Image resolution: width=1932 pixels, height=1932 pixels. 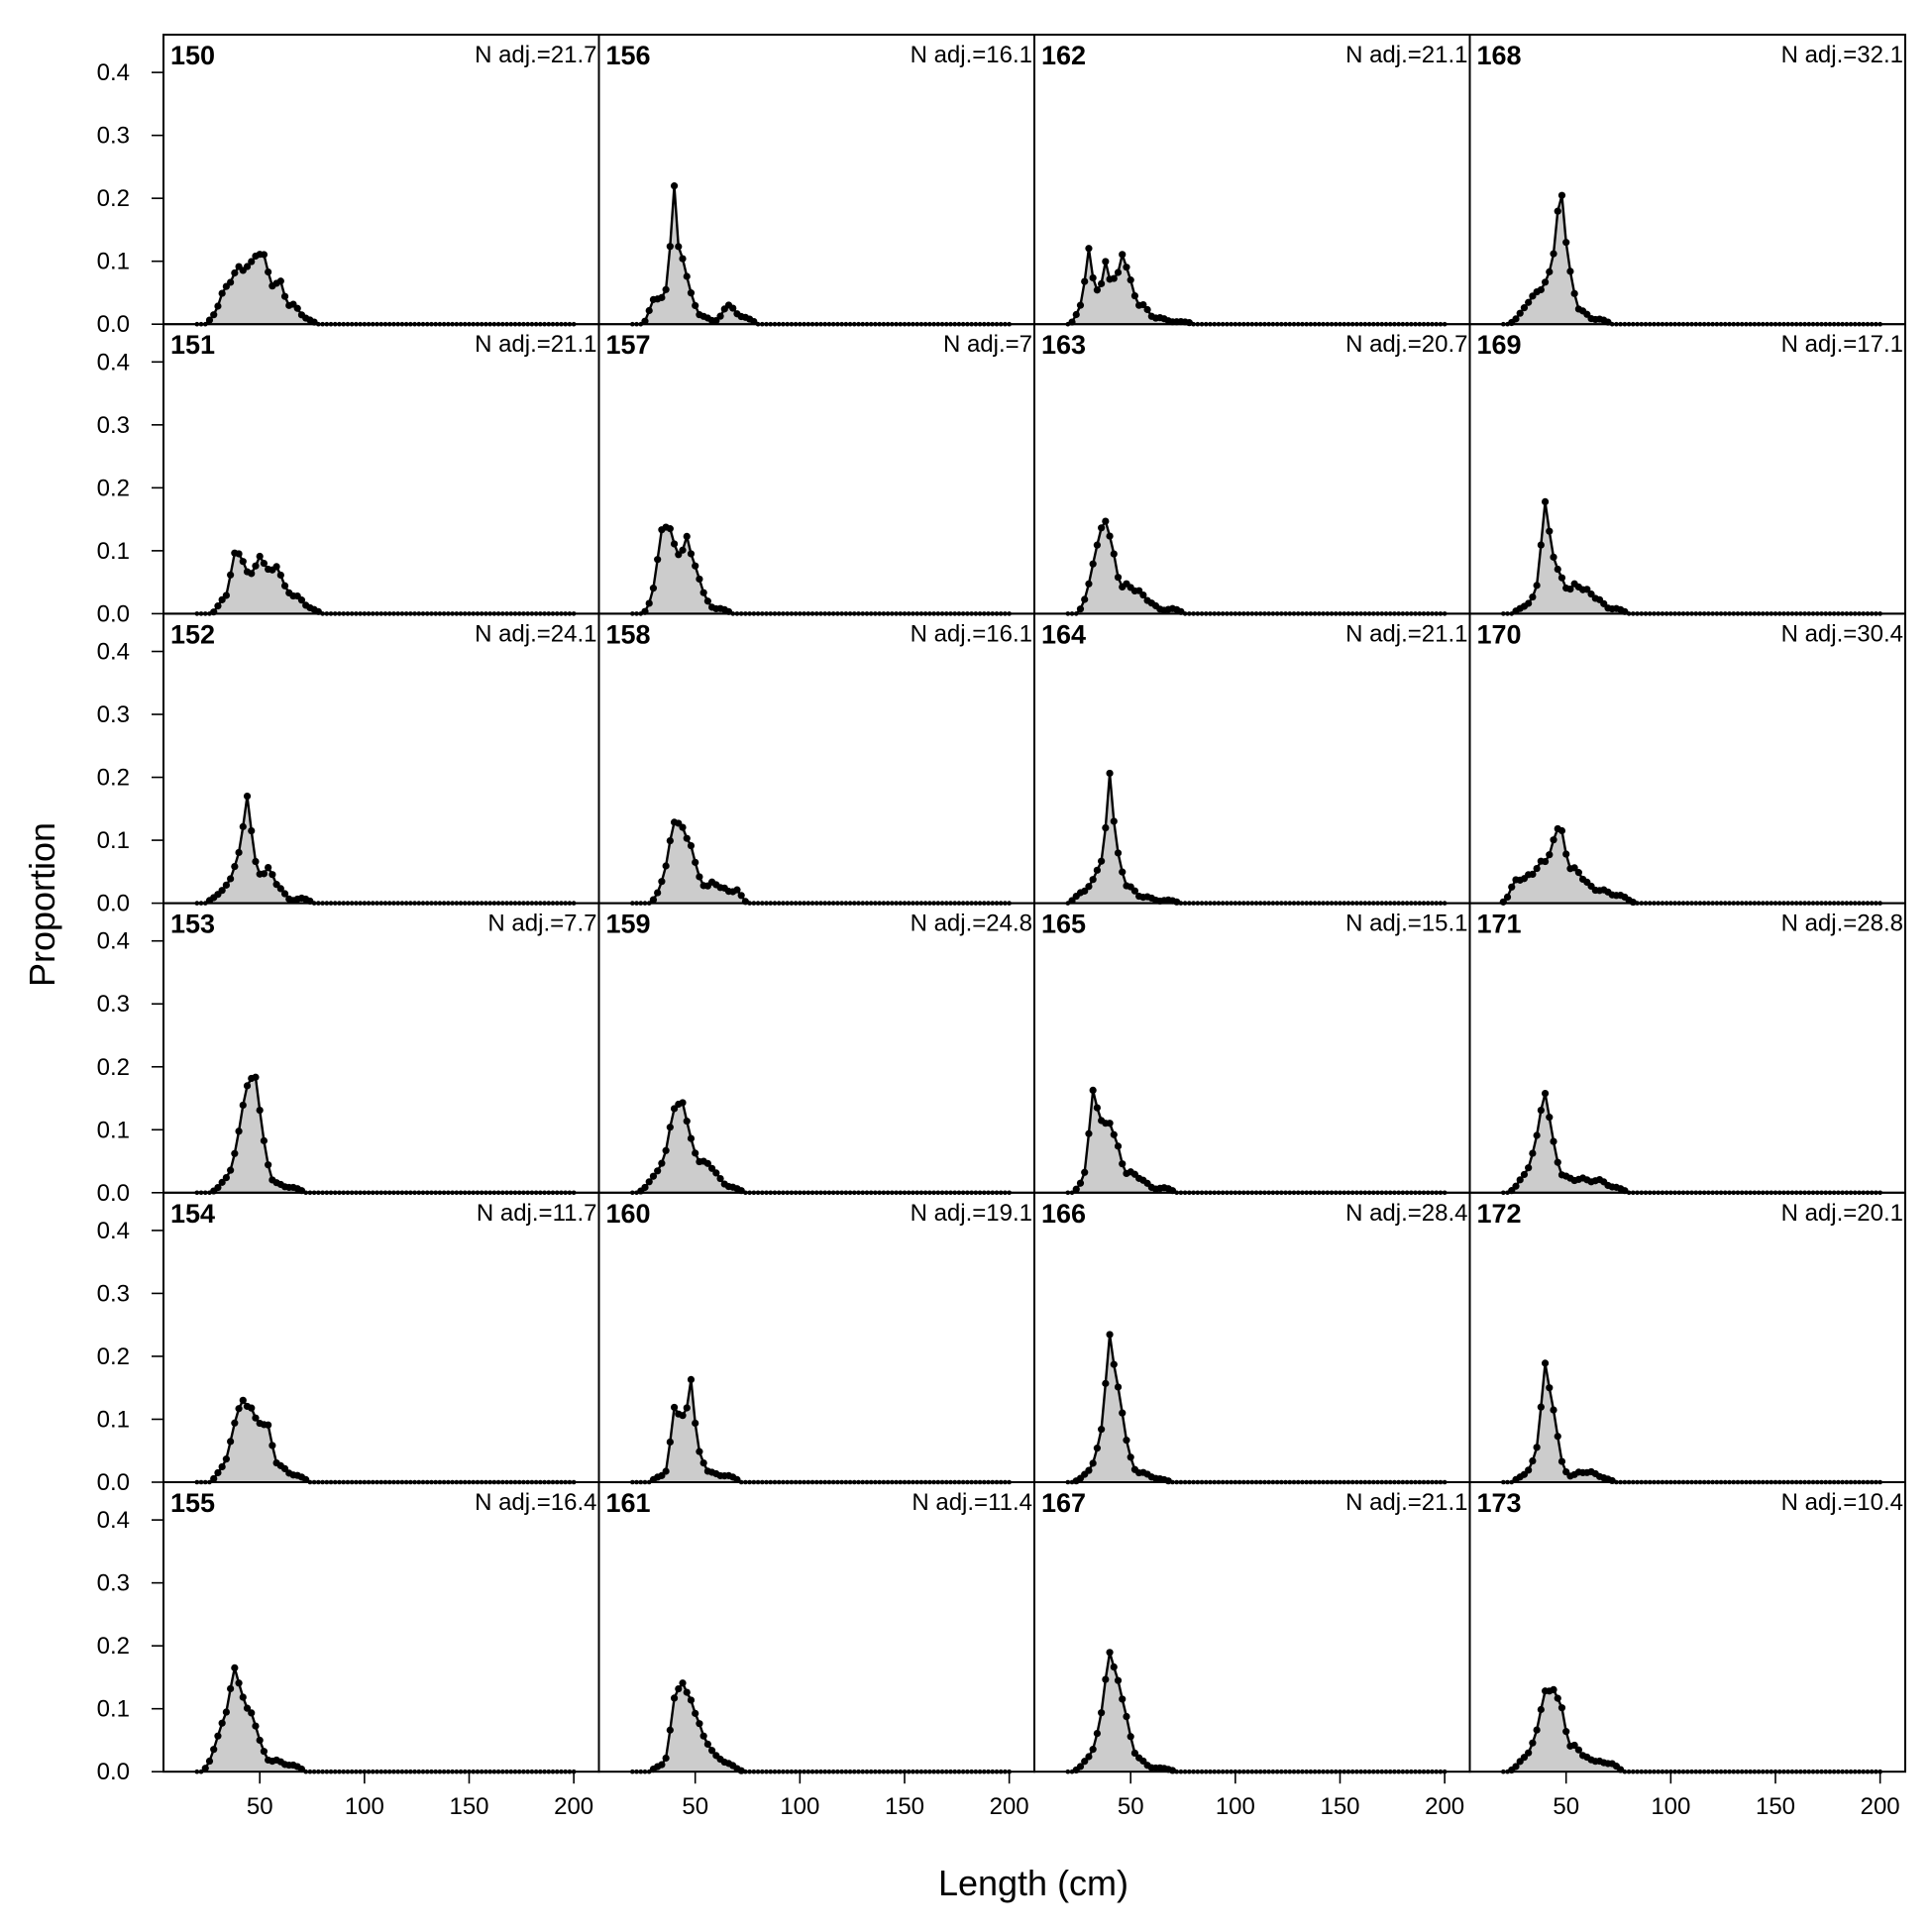 What do you see at coordinates (113, 1583) in the screenshot?
I see `y-tick-label: 0.3` at bounding box center [113, 1583].